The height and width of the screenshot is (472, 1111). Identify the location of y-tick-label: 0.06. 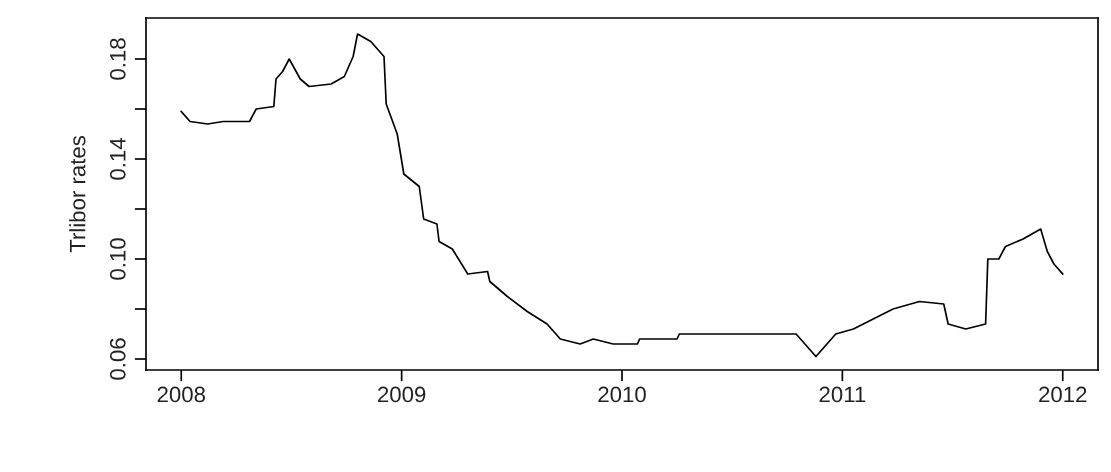
(117, 359).